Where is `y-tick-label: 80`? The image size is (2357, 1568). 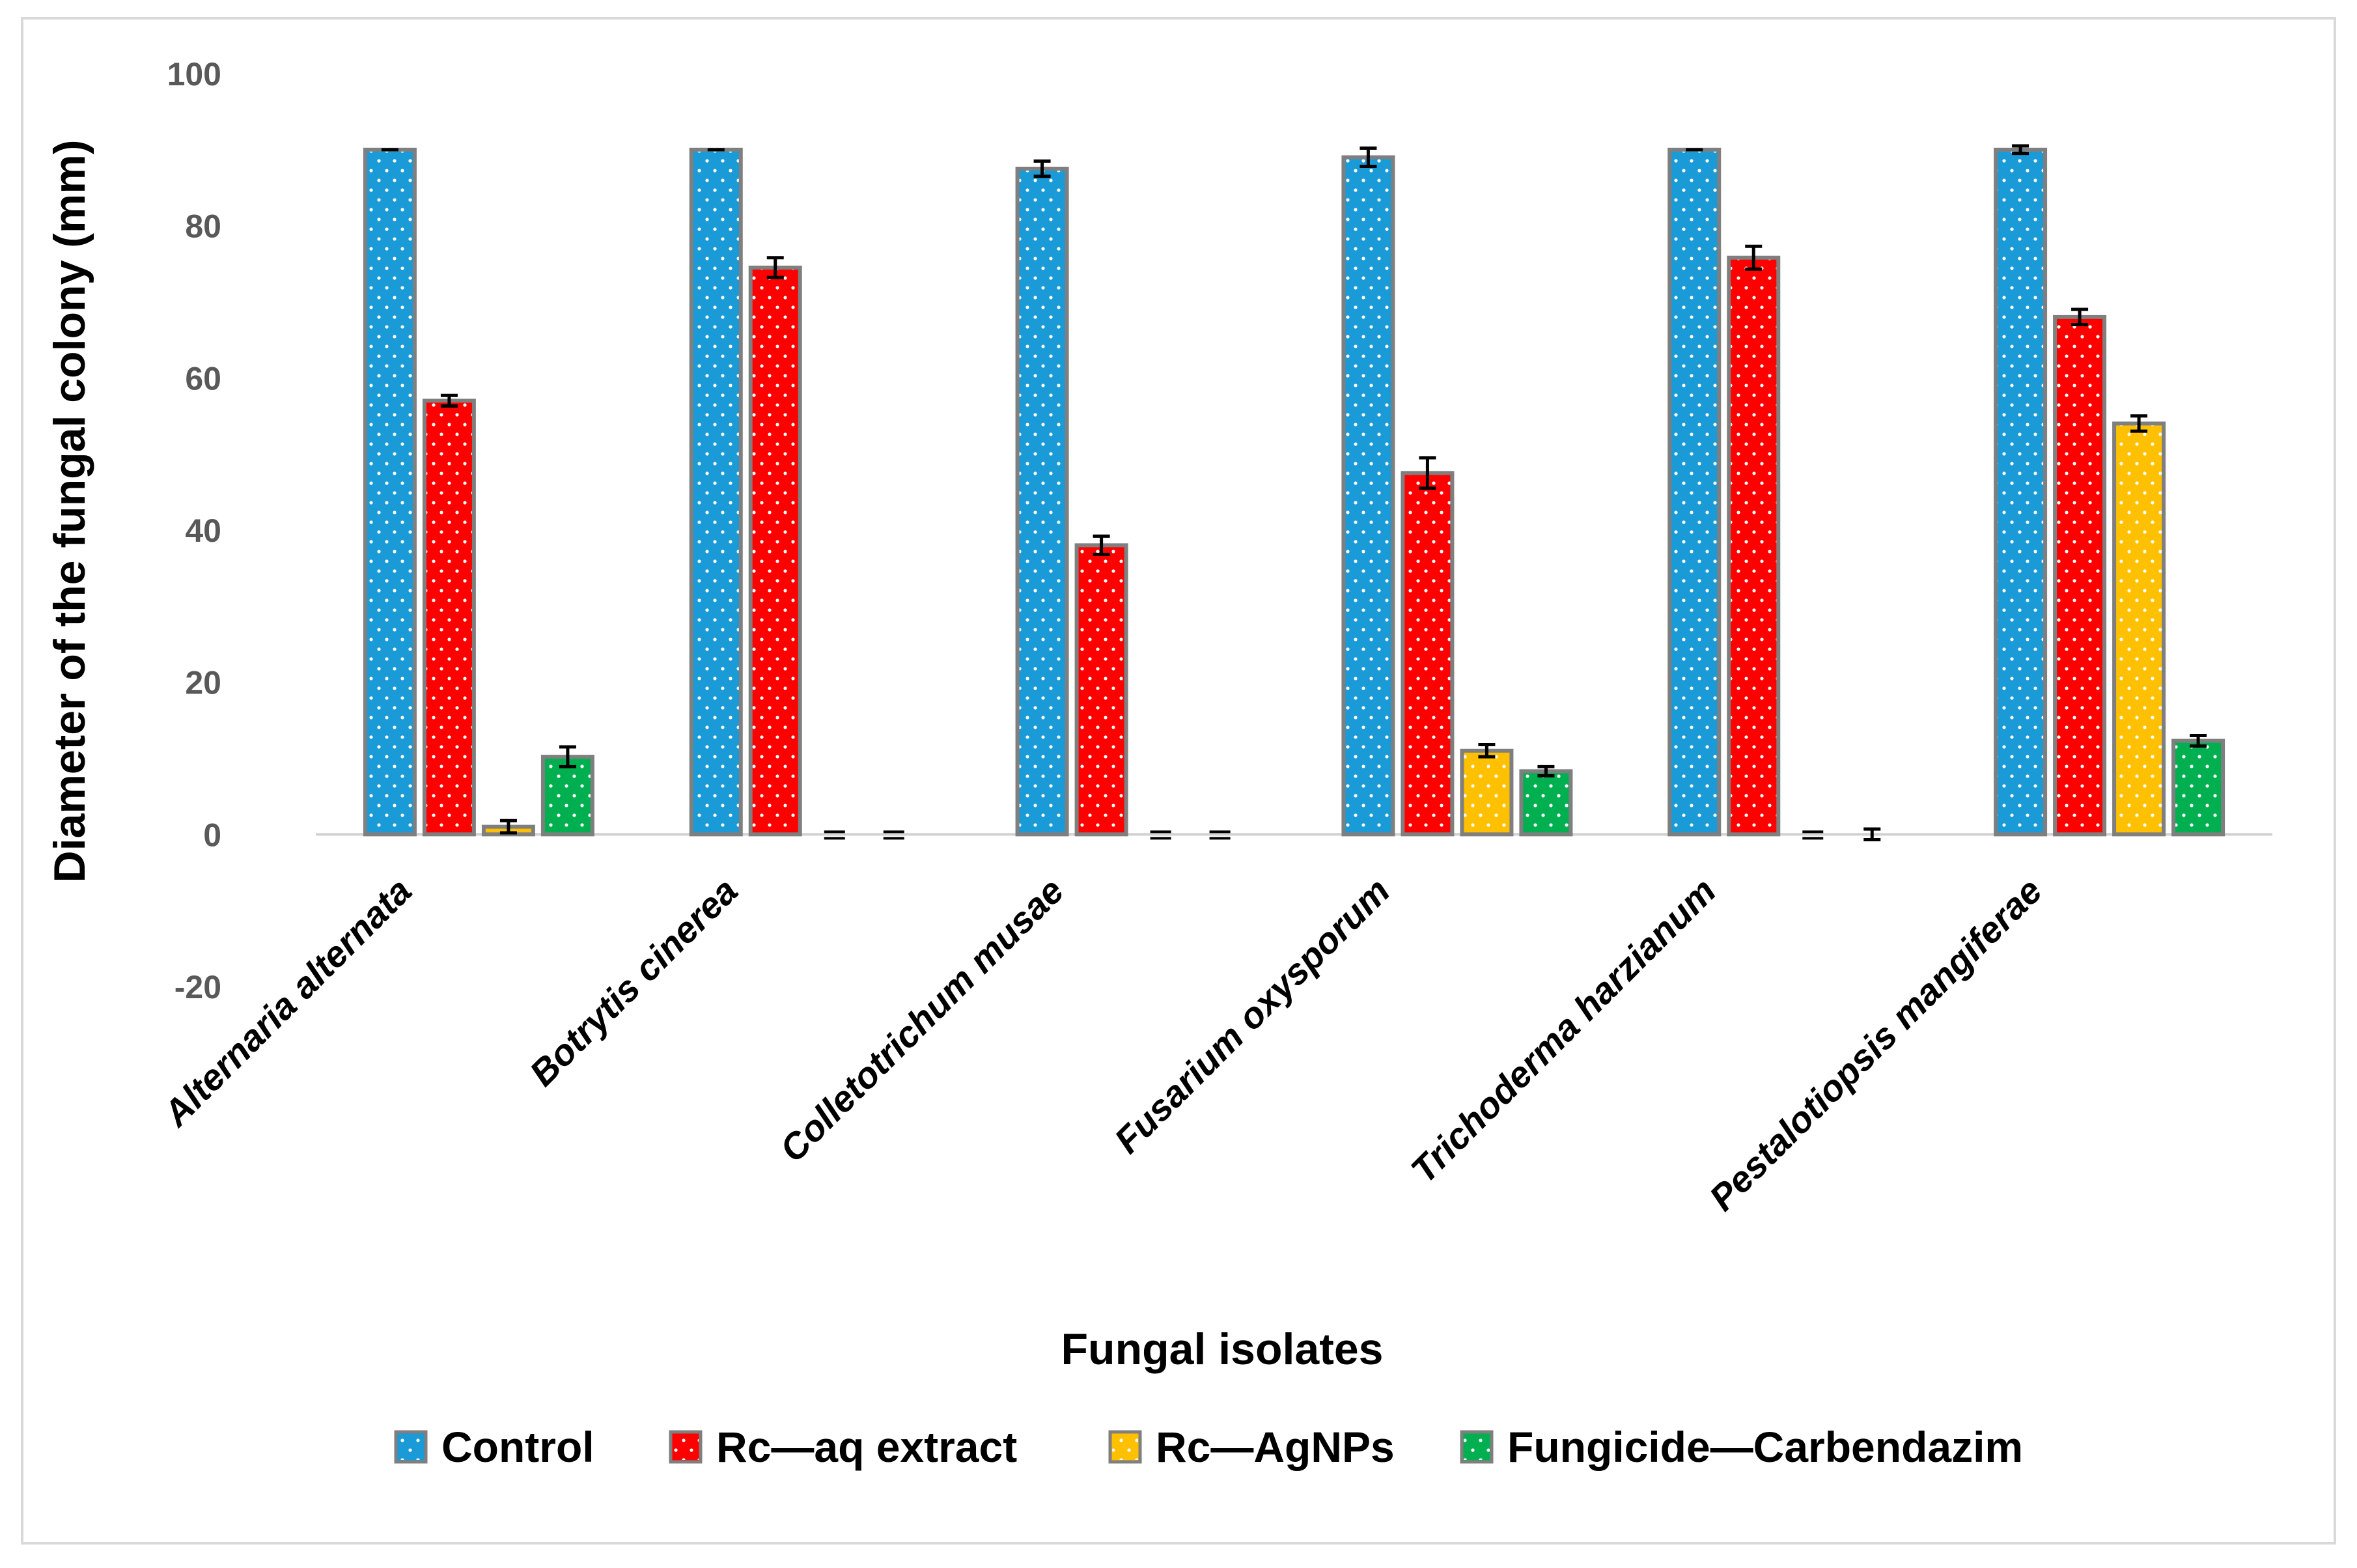
y-tick-label: 80 is located at coordinates (203, 227).